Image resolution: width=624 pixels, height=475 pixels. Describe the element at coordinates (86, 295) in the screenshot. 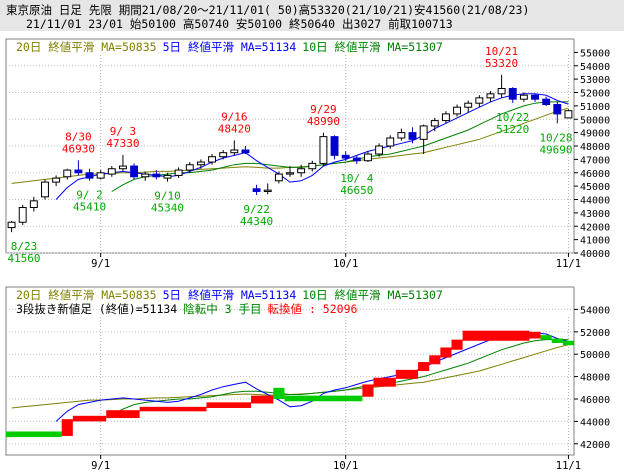

I see `tlb-legend-entry: 20日 終値平滑 MA=50835` at that location.